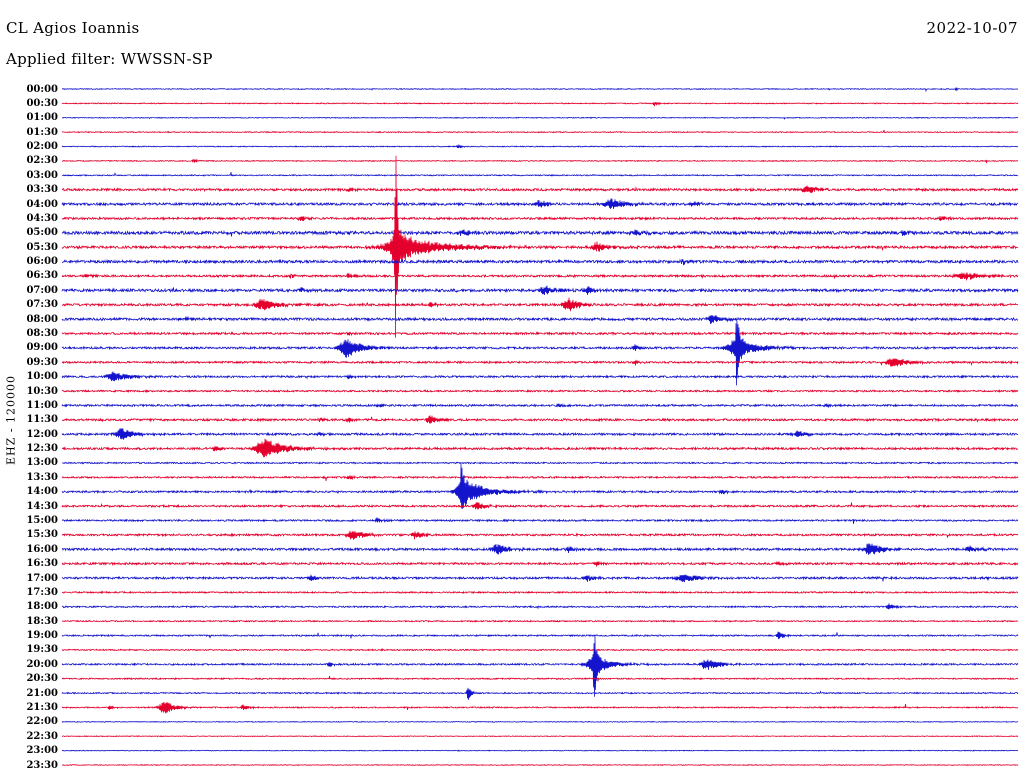 The width and height of the screenshot is (1024, 780). What do you see at coordinates (540, 376) in the screenshot?
I see `trace-10:00` at bounding box center [540, 376].